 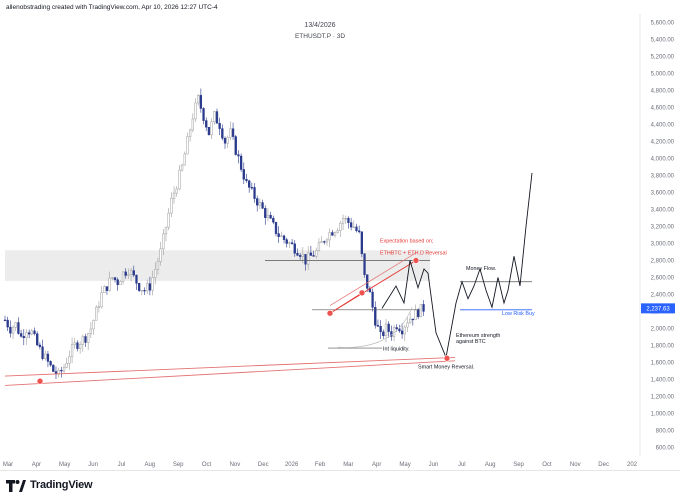 What do you see at coordinates (320, 36) in the screenshot?
I see `chart-subtitle: ETHUSDT.P · 3D` at bounding box center [320, 36].